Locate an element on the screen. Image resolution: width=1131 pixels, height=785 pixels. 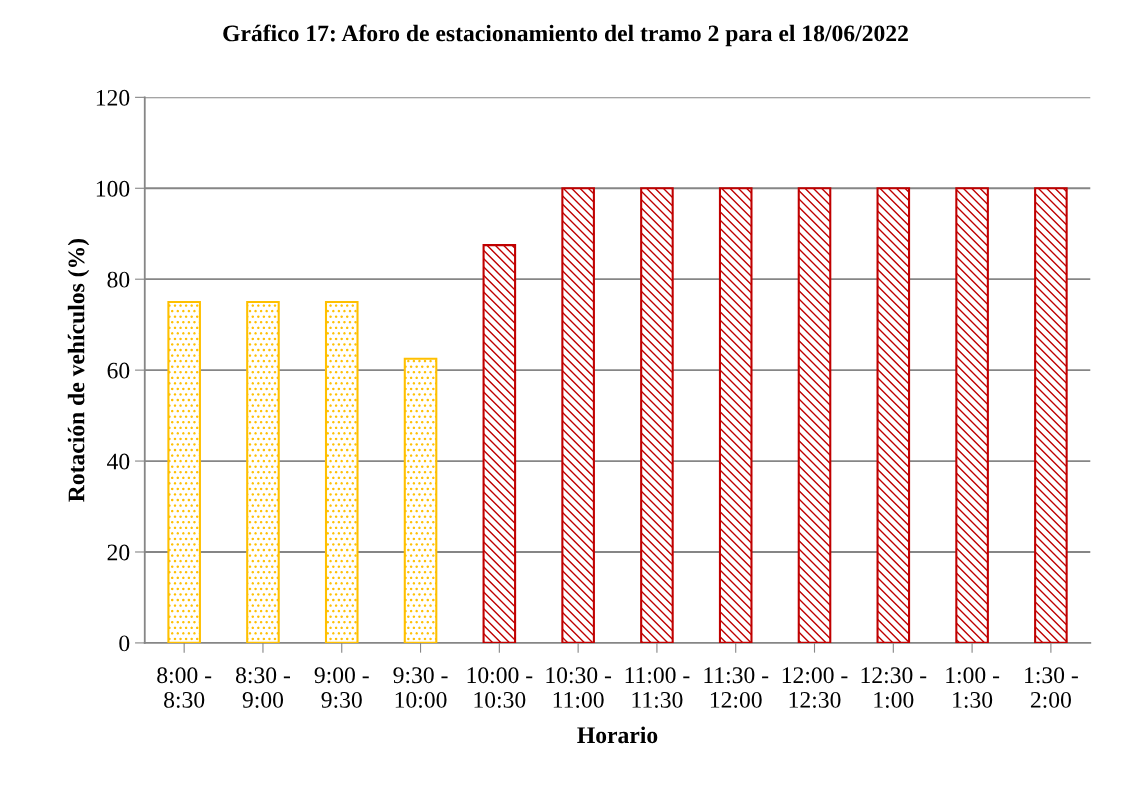
x-tick-label: 12:30 - 1:00 is located at coordinates (894, 687).